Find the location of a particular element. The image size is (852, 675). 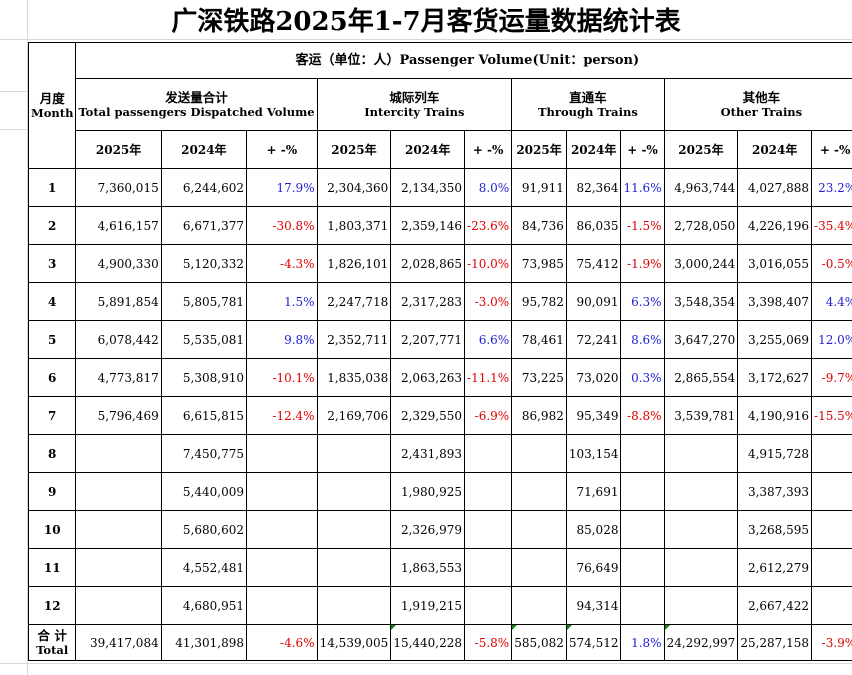

month-cell: 9 is located at coordinates (52, 491).